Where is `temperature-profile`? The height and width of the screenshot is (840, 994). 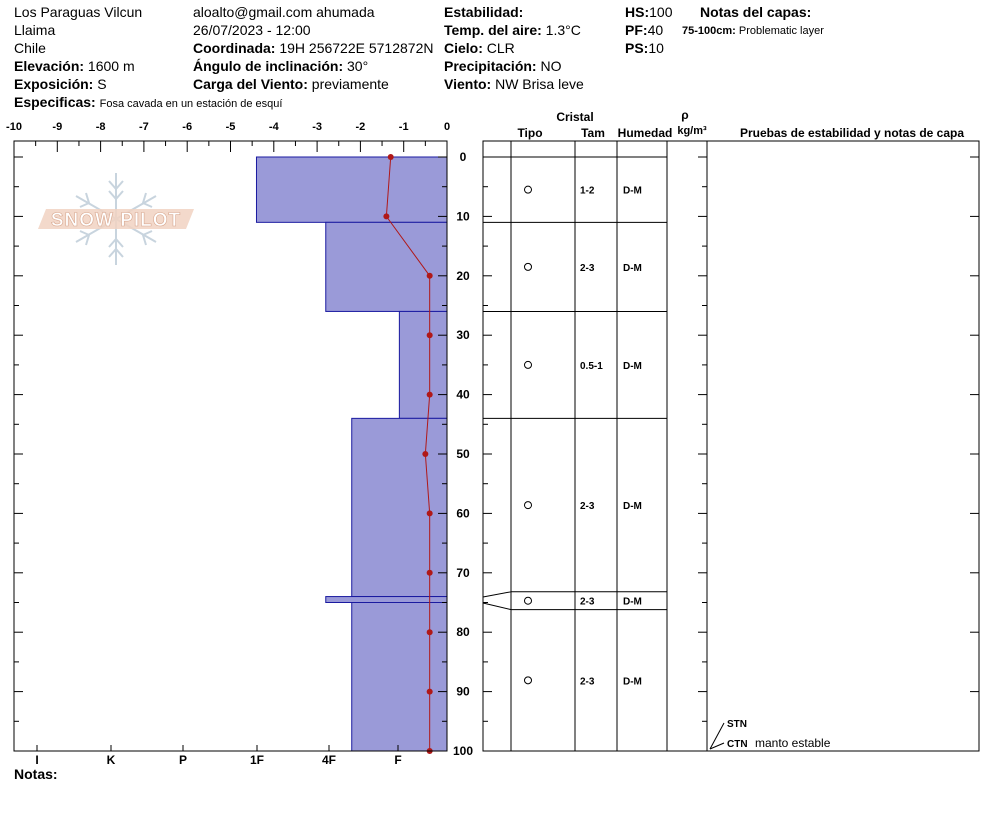 temperature-profile is located at coordinates (408, 454).